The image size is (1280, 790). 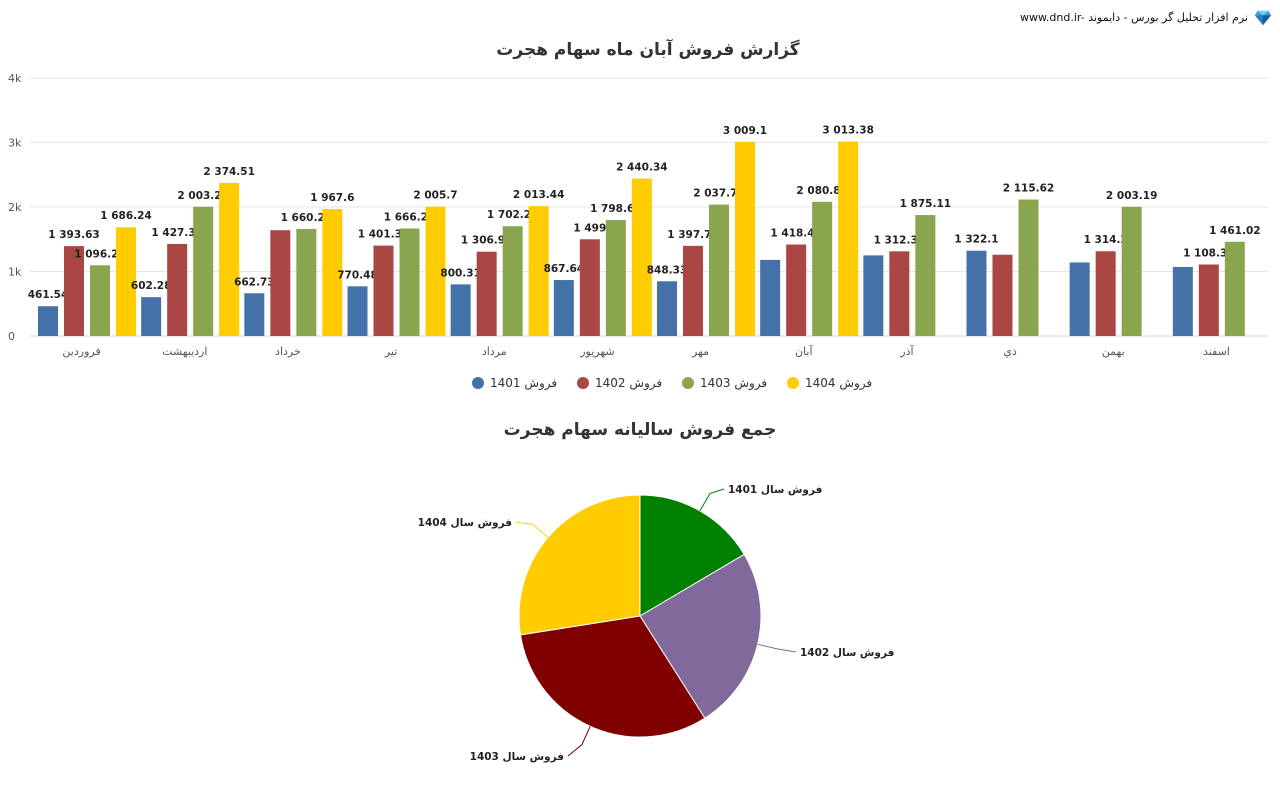 I want to click on data-label: 2 005.7, so click(x=435, y=196).